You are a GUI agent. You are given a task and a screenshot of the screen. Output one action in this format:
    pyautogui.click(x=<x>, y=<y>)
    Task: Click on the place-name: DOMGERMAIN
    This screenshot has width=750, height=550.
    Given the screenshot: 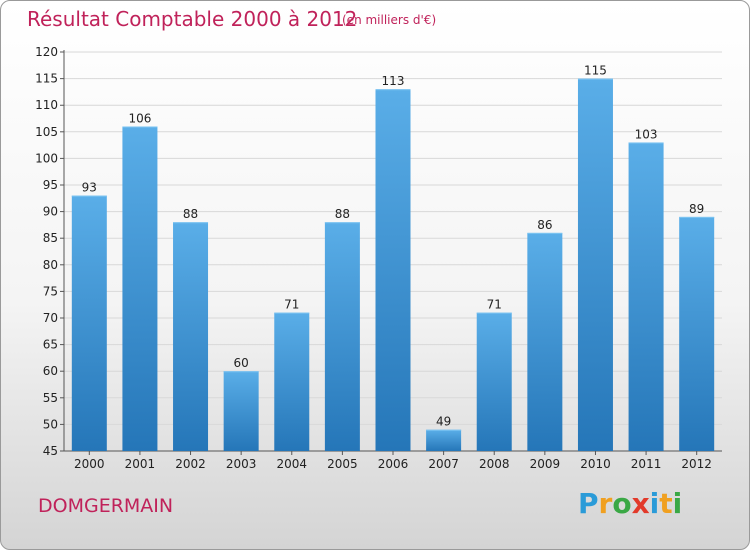 What is the action you would take?
    pyautogui.click(x=106, y=506)
    